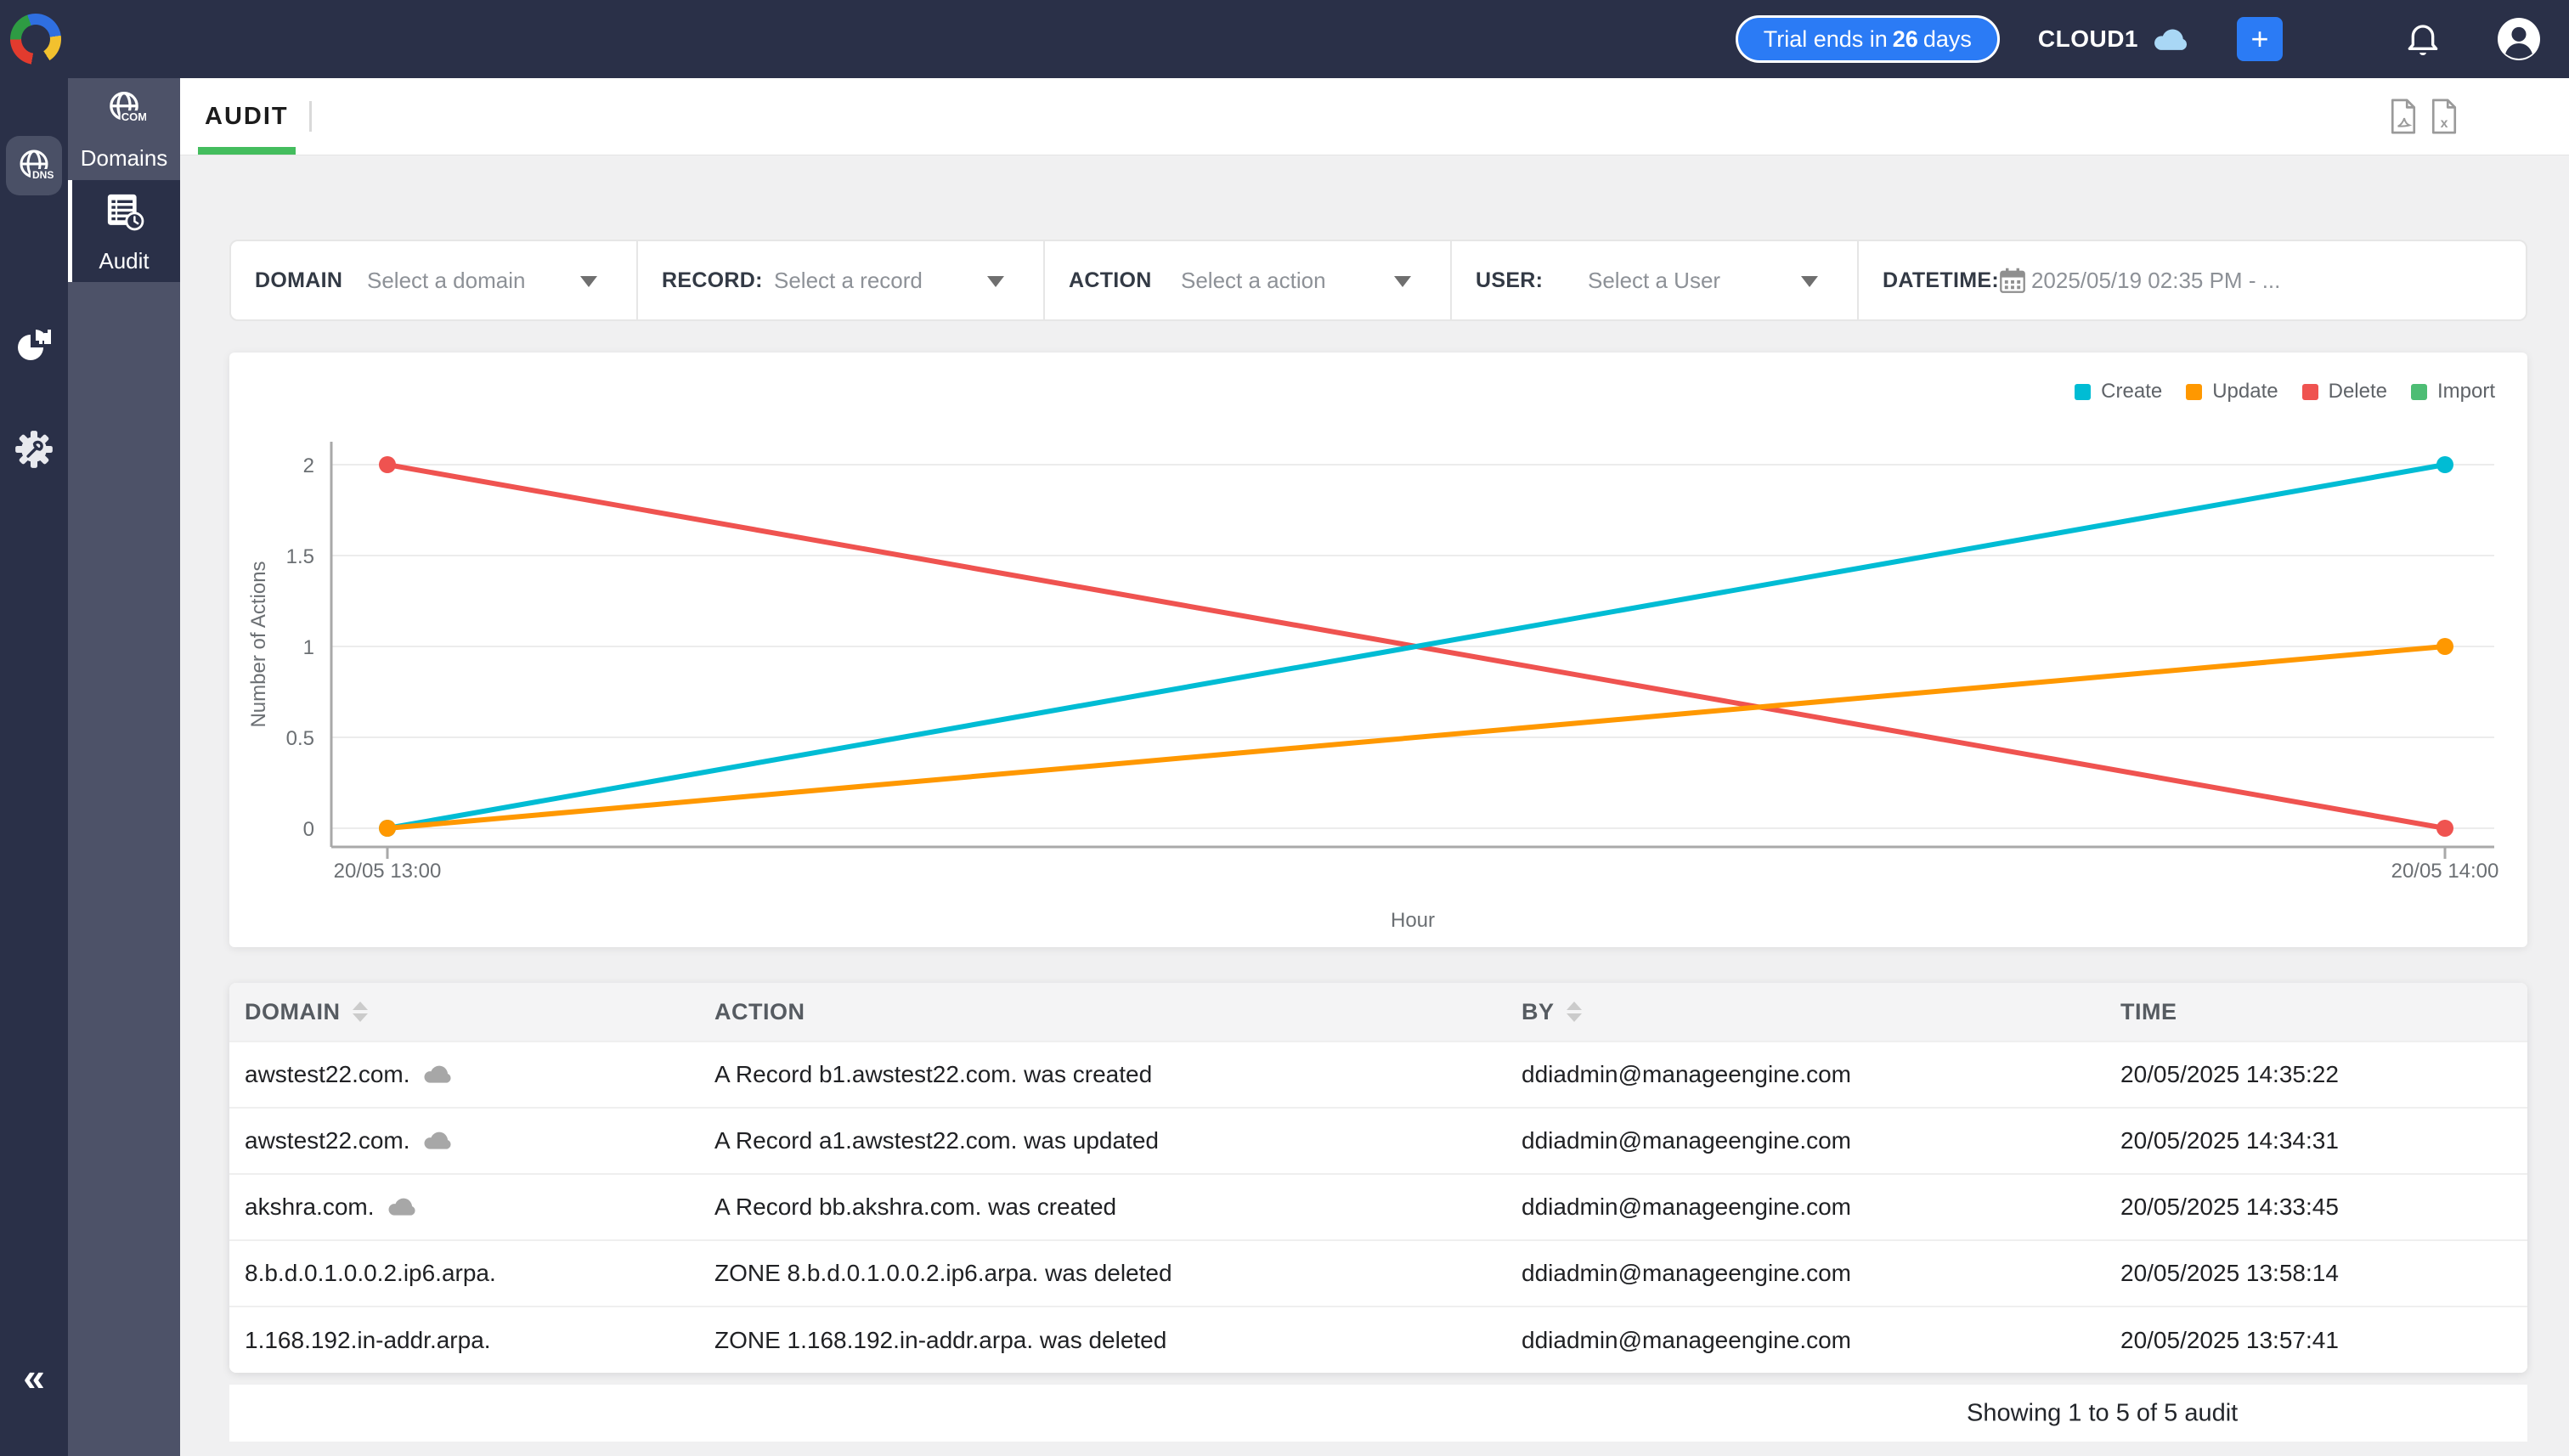 This screenshot has height=1456, width=2569. I want to click on trial-days: 26, so click(1905, 39).